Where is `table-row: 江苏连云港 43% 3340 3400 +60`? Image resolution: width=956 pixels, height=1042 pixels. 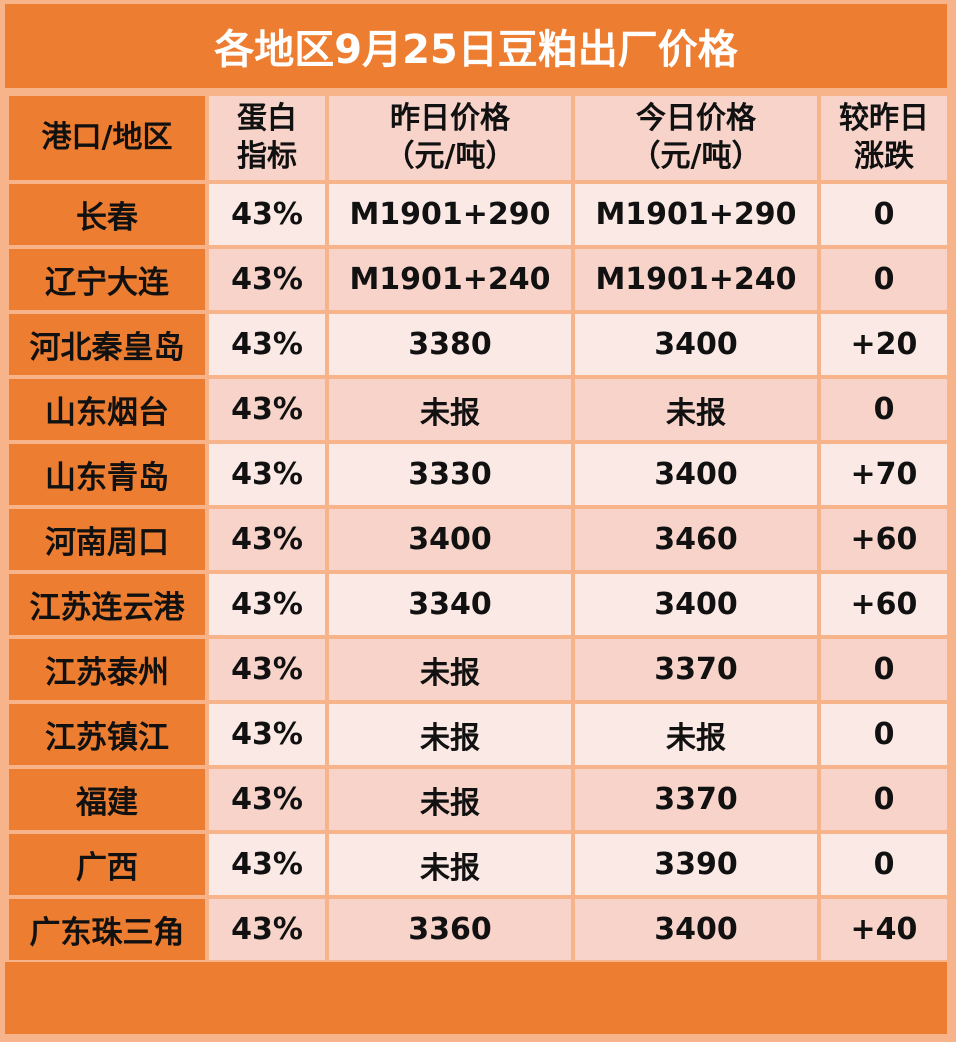
table-row: 江苏连云港 43% 3340 3400 +60 is located at coordinates (478, 604).